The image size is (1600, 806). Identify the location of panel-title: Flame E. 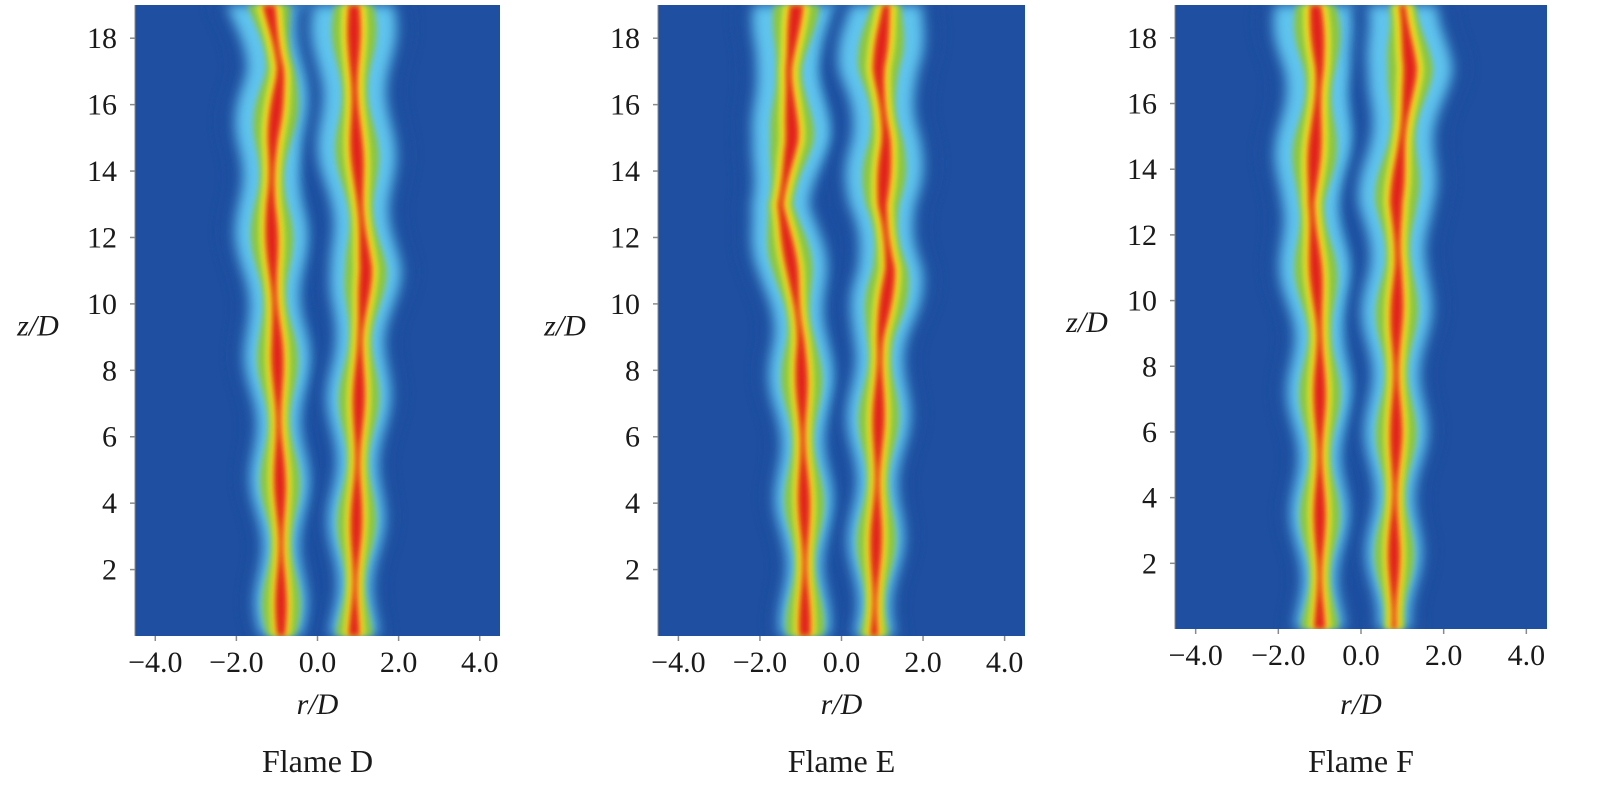
(842, 761).